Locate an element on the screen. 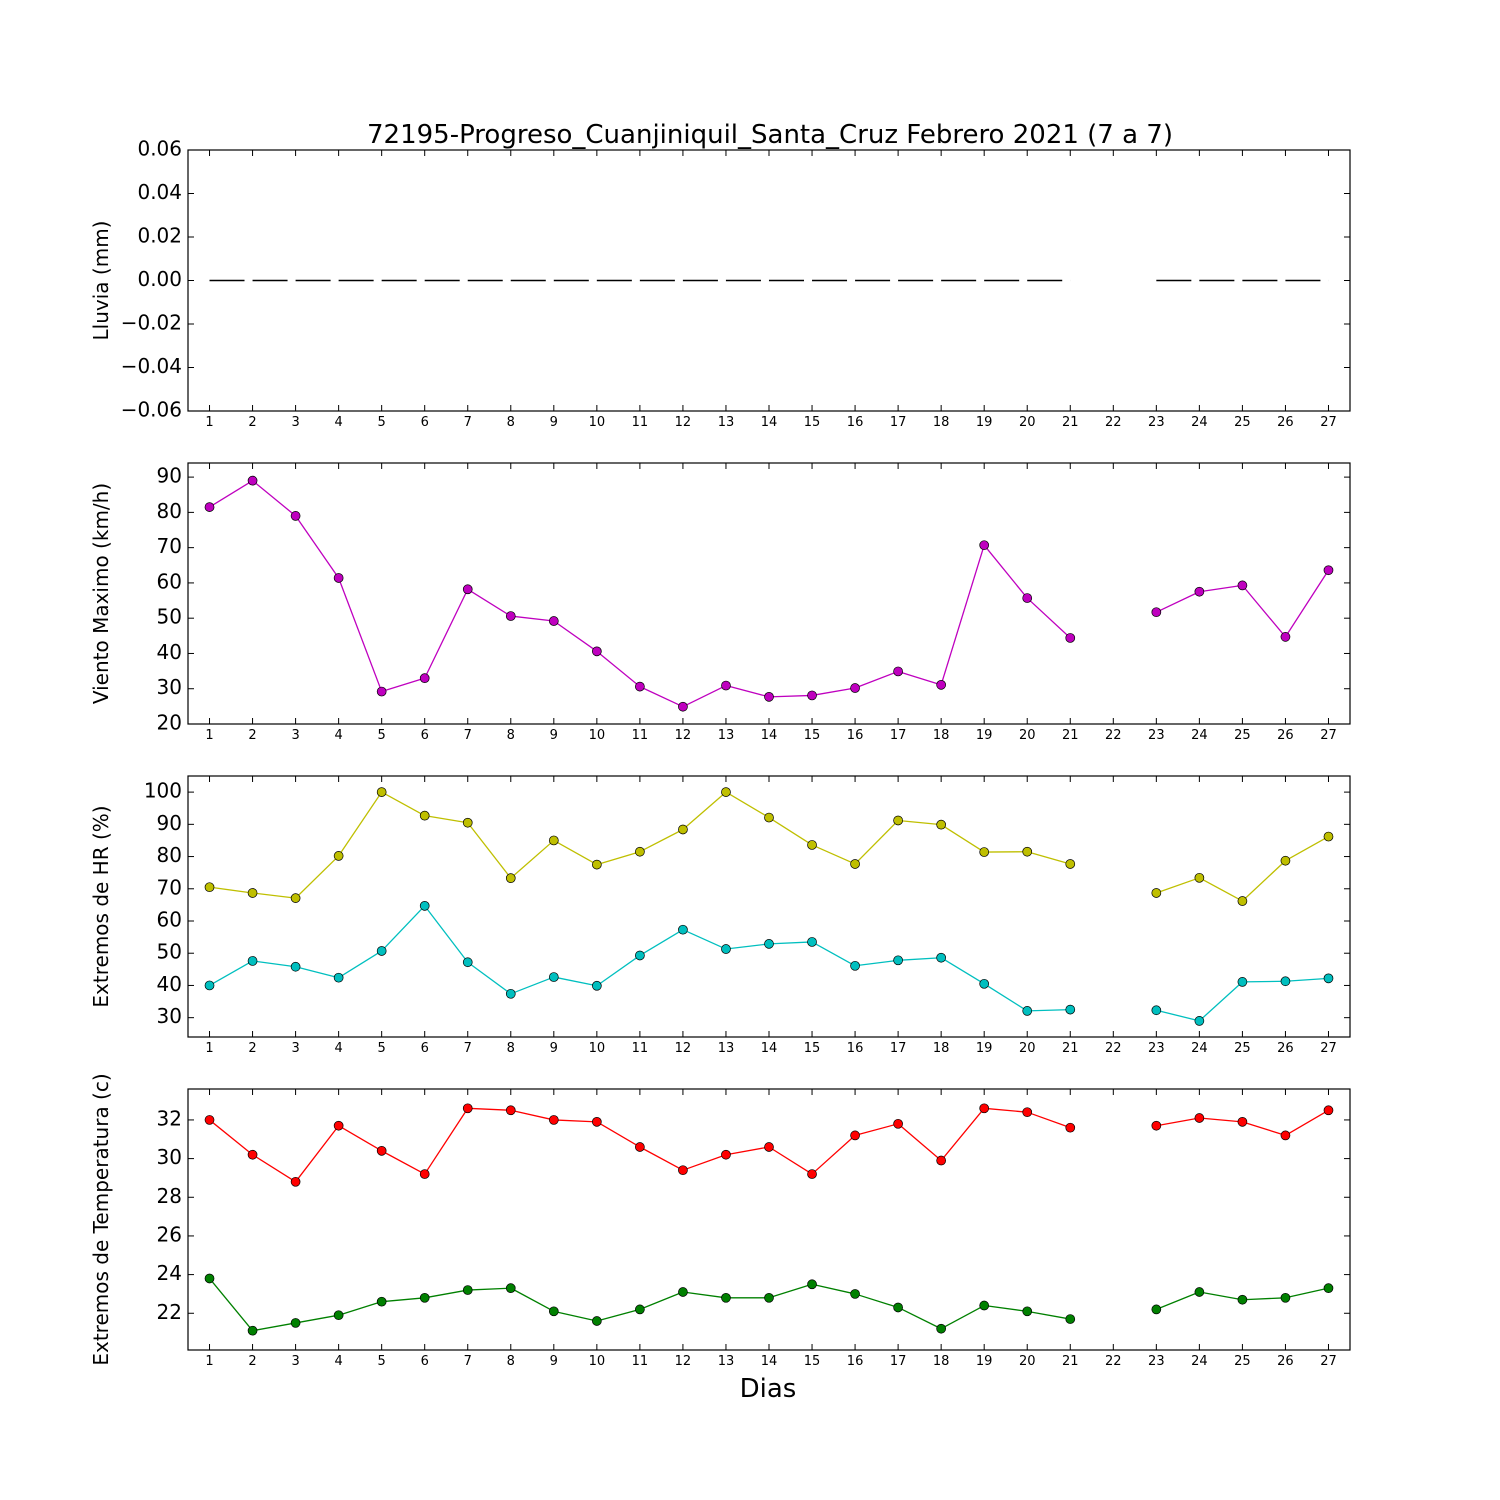  x-tick-label: 8 is located at coordinates (511, 735).